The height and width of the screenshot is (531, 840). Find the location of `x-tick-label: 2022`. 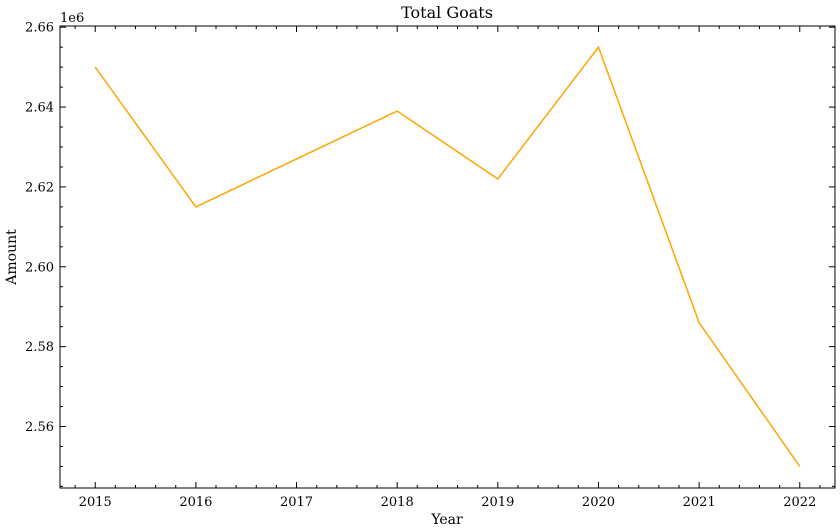

x-tick-label: 2022 is located at coordinates (799, 502).